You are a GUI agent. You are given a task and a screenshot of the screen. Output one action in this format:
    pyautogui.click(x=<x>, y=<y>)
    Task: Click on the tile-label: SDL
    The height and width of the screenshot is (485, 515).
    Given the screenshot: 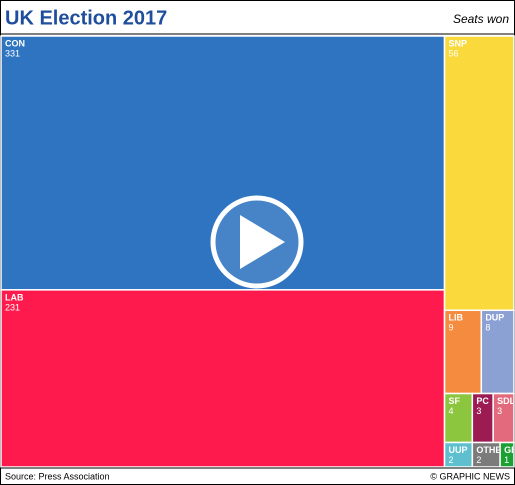 What is the action you would take?
    pyautogui.click(x=506, y=401)
    